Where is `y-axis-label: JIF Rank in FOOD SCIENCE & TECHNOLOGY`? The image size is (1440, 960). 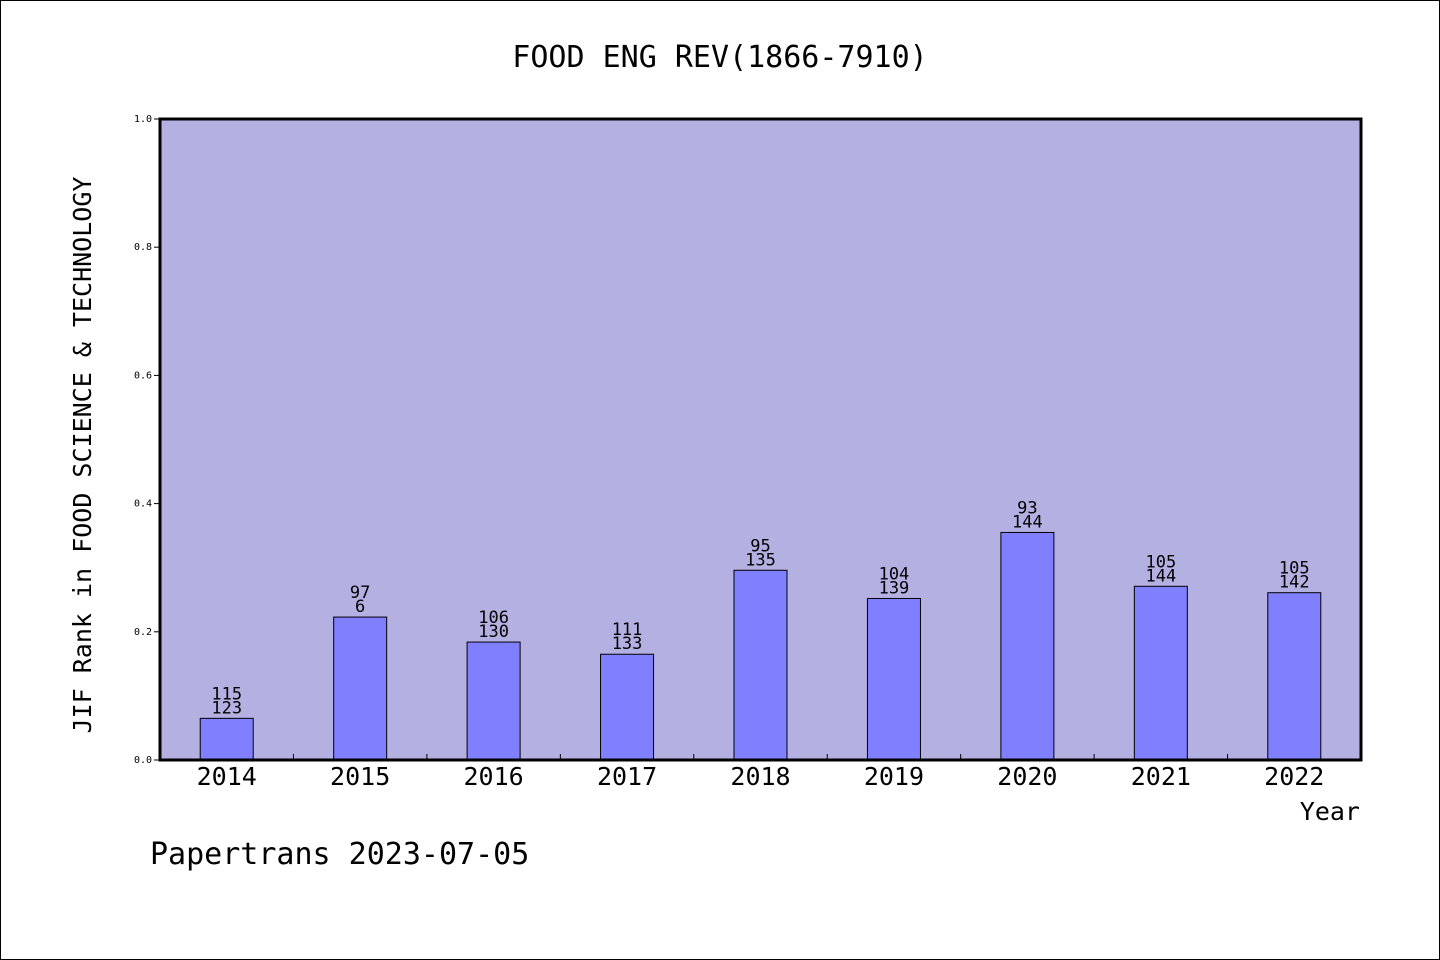
y-axis-label: JIF Rank in FOOD SCIENCE & TECHNOLOGY is located at coordinates (82, 455).